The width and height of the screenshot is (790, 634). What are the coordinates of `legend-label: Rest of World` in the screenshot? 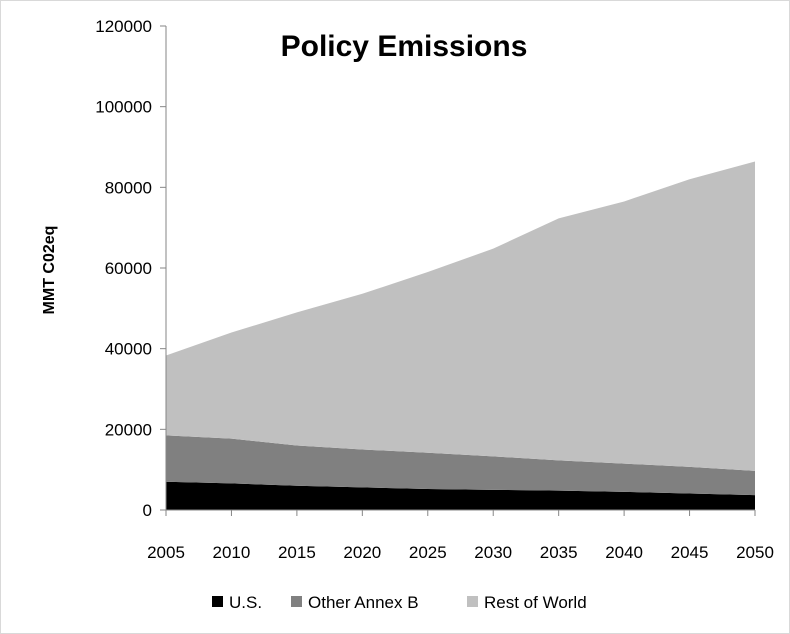 It's located at (535, 602).